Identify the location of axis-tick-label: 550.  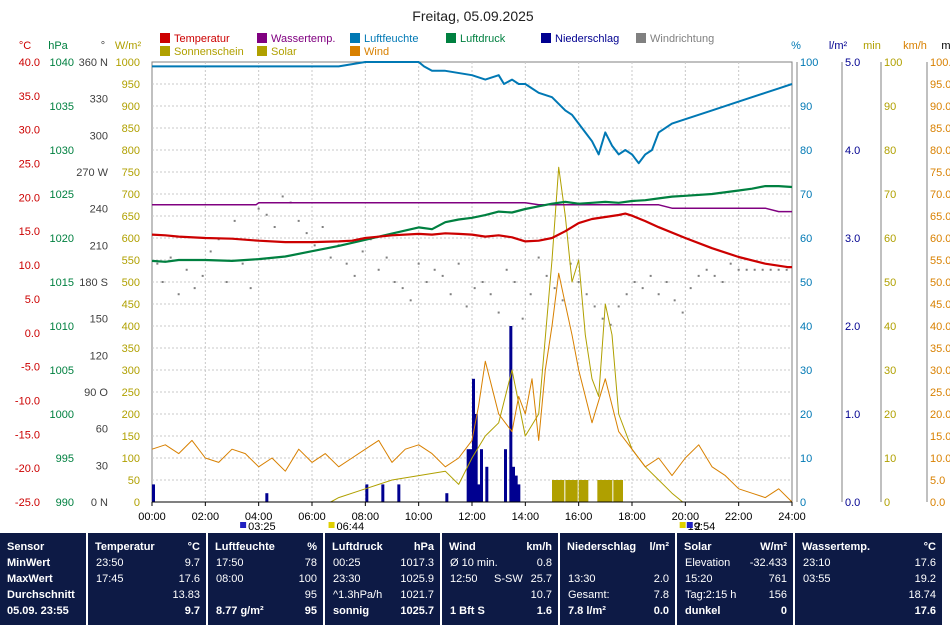
(131, 261).